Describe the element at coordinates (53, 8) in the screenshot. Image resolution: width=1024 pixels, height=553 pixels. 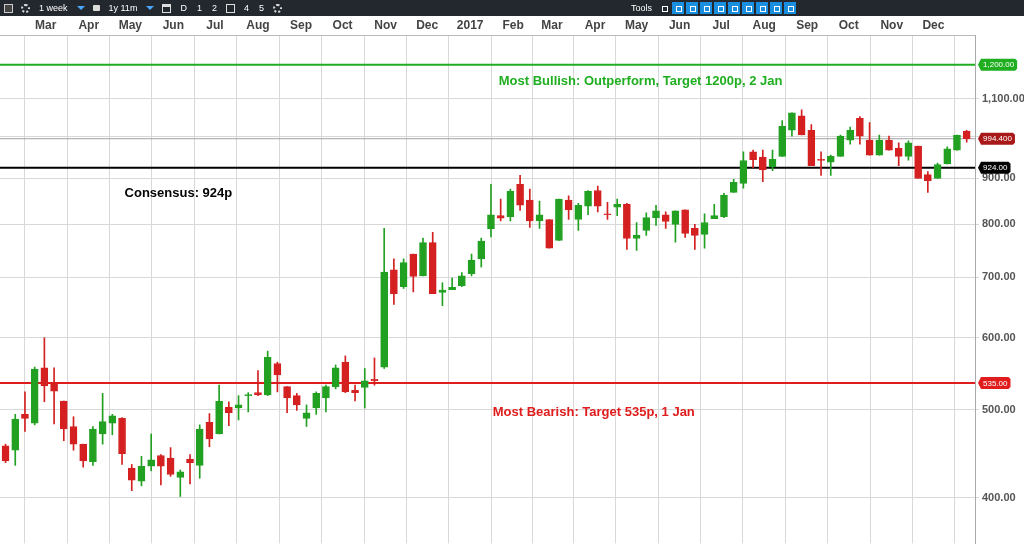
I see `text: 1 week` at that location.